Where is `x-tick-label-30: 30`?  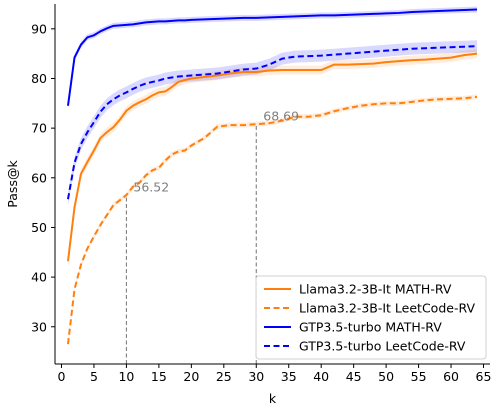 x-tick-label-30: 30 is located at coordinates (256, 376).